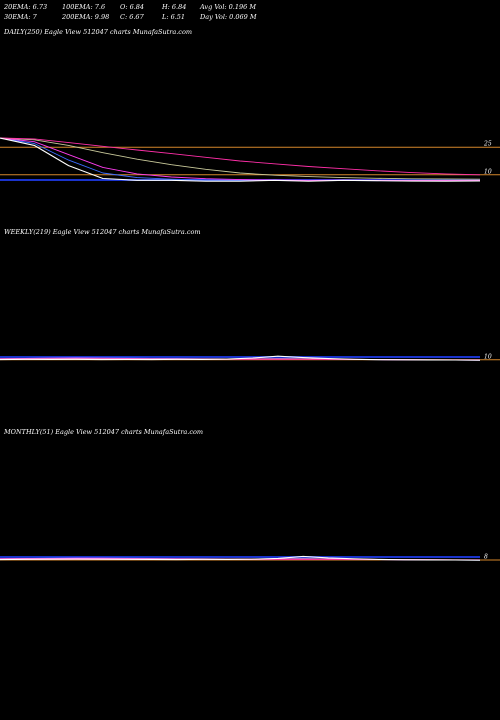 The image size is (500, 720). What do you see at coordinates (228, 7) in the screenshot?
I see `avg-vol-value: Avg Vol: 0.196 M` at bounding box center [228, 7].